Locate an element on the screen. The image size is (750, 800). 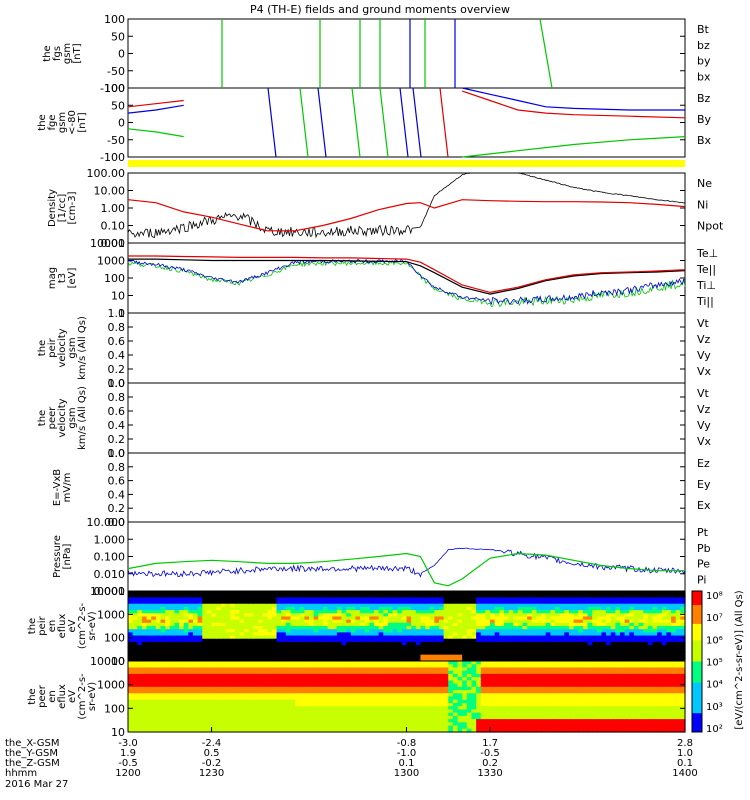
y-tick-label: -50 is located at coordinates (116, 71).